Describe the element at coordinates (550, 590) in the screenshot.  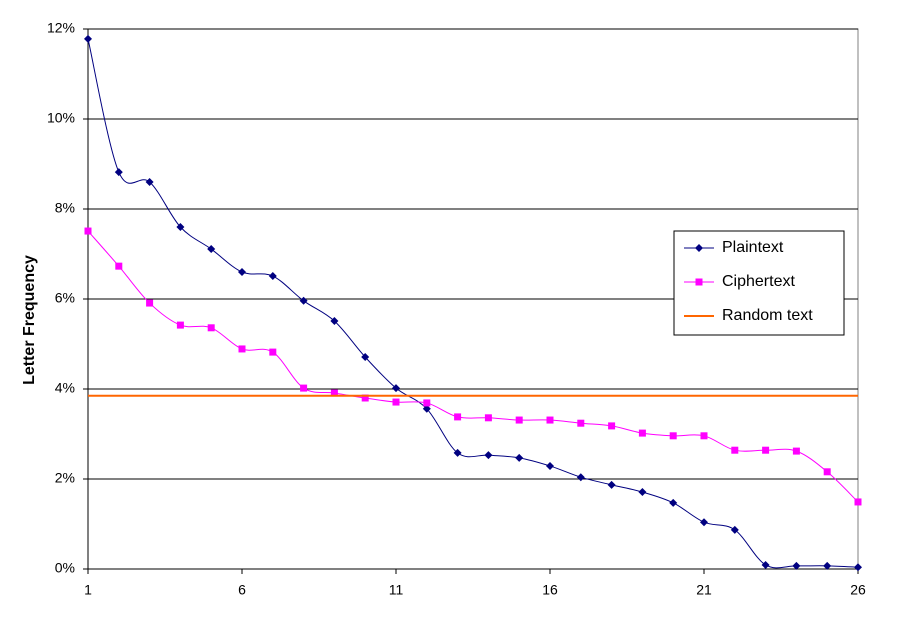
I see `x-tick-label: 16` at that location.